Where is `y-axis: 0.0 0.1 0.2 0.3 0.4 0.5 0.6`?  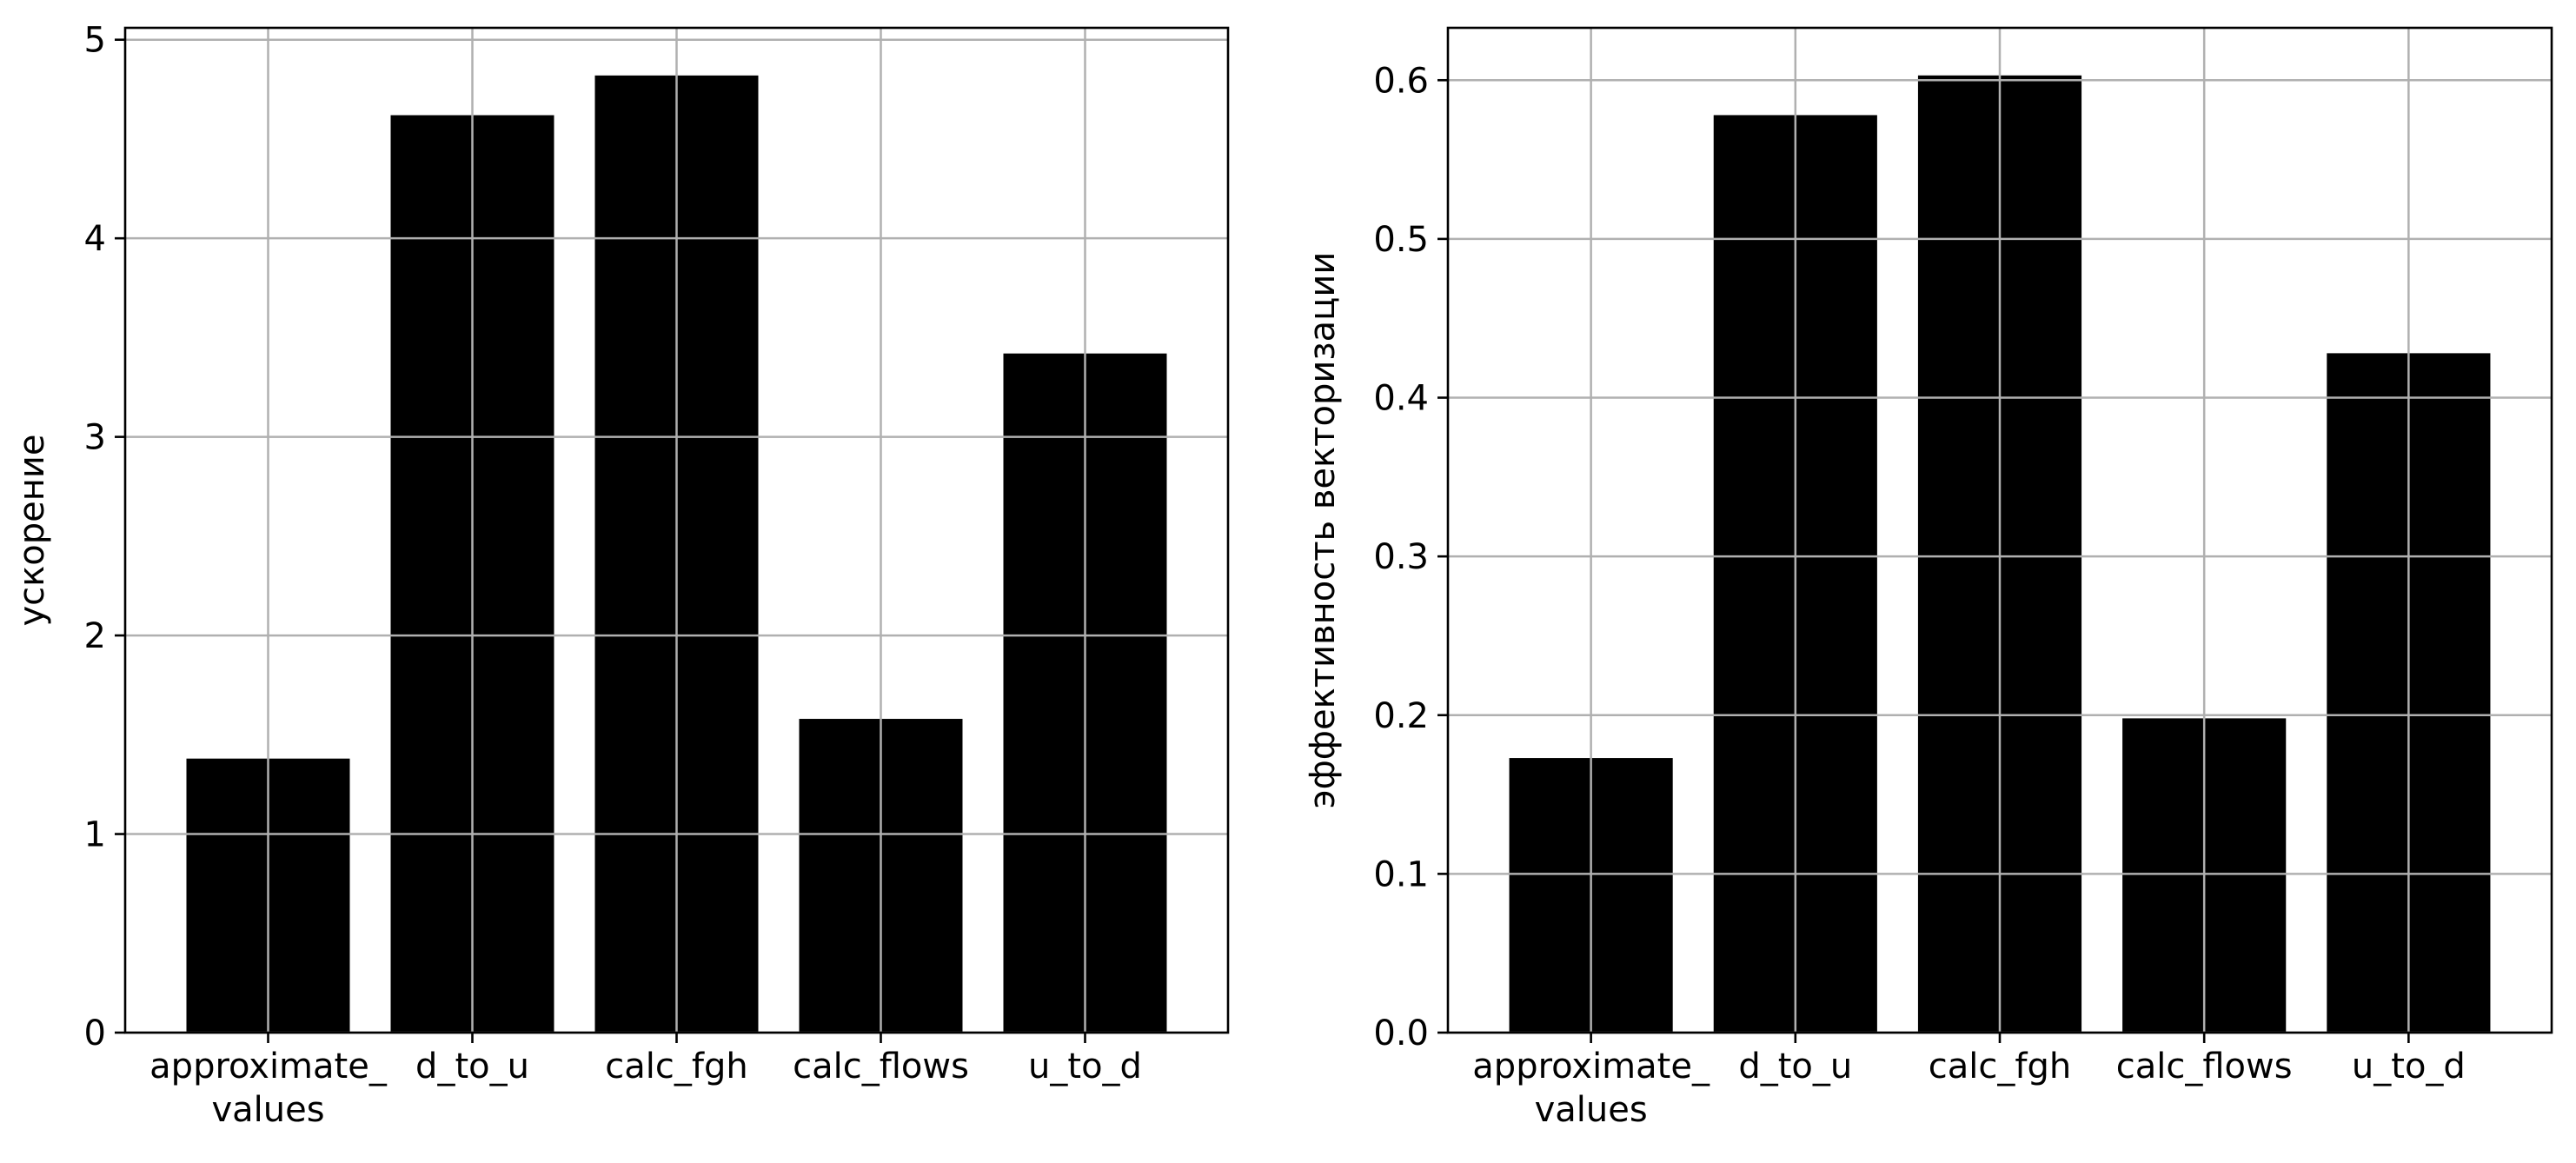 y-axis: 0.0 0.1 0.2 0.3 0.4 0.5 0.6 is located at coordinates (1410, 557).